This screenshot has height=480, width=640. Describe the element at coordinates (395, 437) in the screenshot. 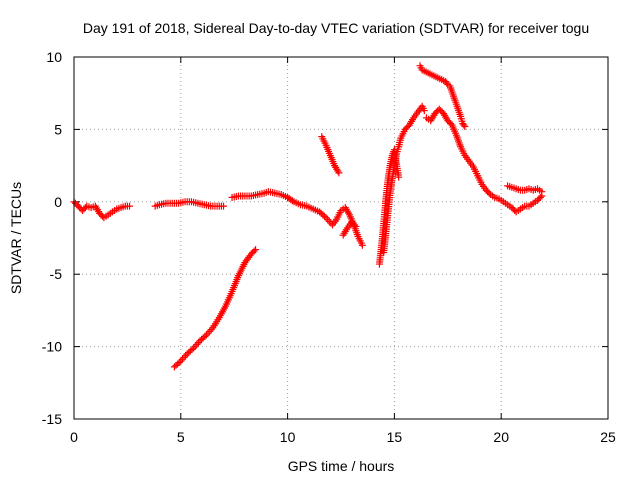

I see `x-tick-label: 15` at that location.